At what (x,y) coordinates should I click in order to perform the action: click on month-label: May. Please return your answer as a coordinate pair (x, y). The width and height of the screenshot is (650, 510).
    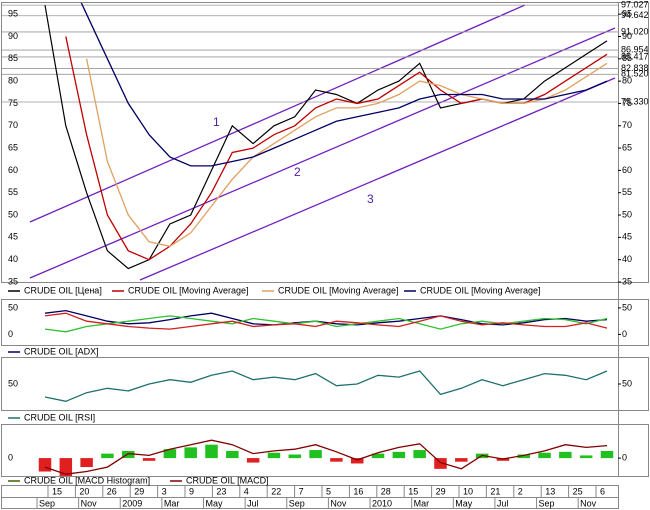
    Looking at the image, I should click on (464, 503).